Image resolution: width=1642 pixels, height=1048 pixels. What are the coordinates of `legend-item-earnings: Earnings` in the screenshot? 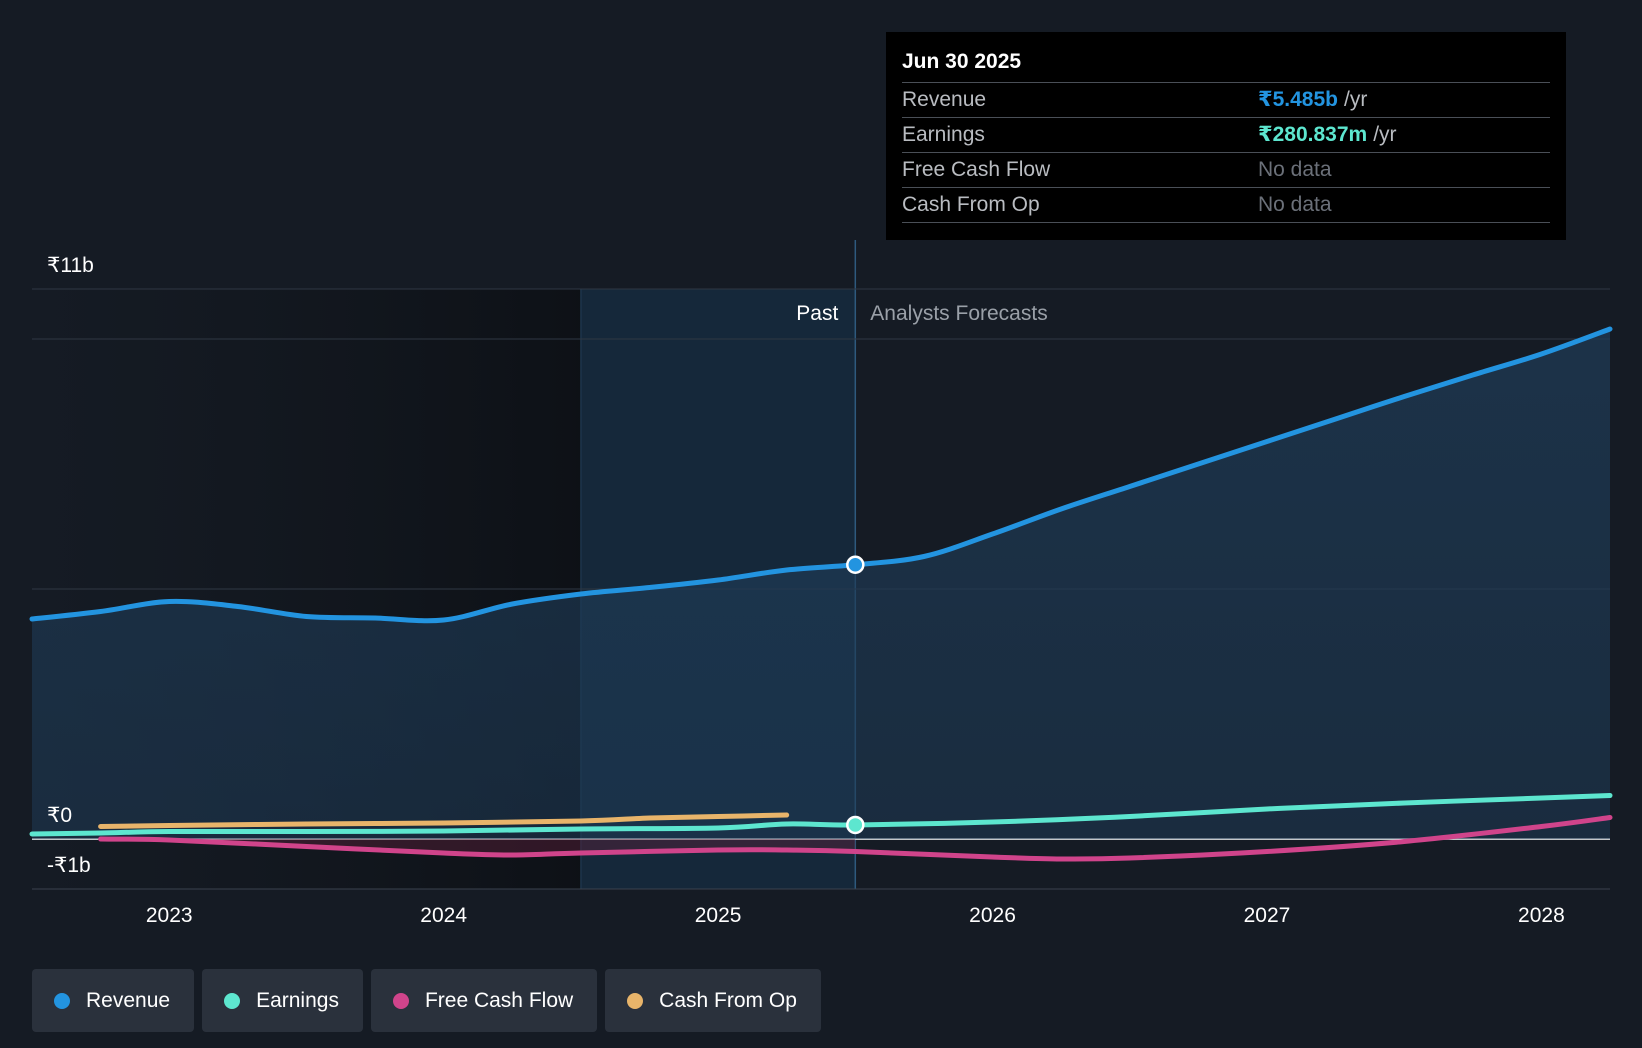 It's located at (282, 1000).